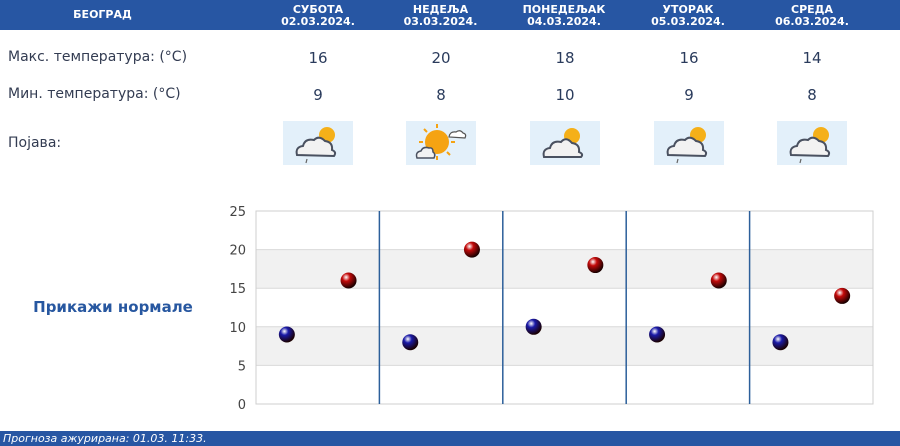 The height and width of the screenshot is (446, 900). What do you see at coordinates (450, 438) in the screenshot?
I see `forecast-updated-footer: Прогноза ажурирана: 01.03. 11:33.` at bounding box center [450, 438].